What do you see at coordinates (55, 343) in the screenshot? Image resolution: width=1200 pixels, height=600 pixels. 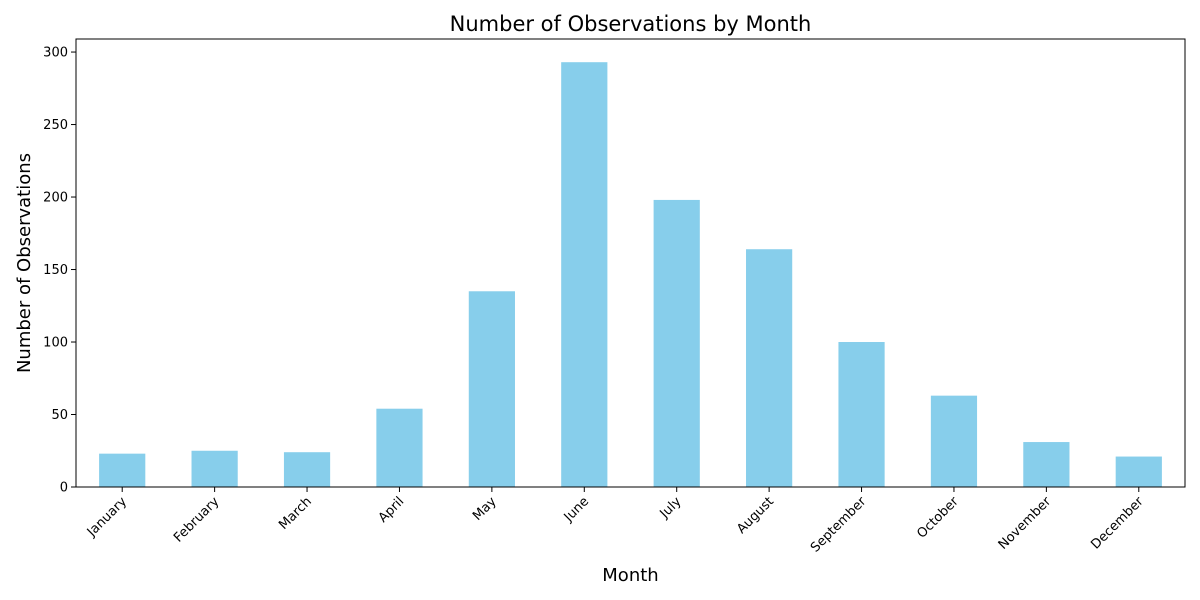 I see `y-tick-label: 100` at bounding box center [55, 343].